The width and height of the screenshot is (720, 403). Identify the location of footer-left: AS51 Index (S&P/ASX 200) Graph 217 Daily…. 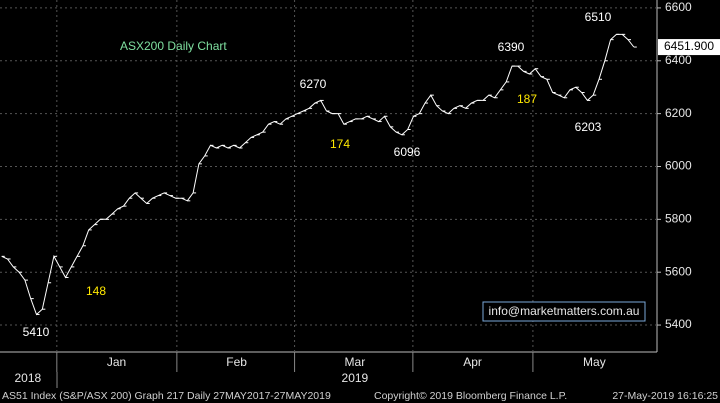
(166, 396).